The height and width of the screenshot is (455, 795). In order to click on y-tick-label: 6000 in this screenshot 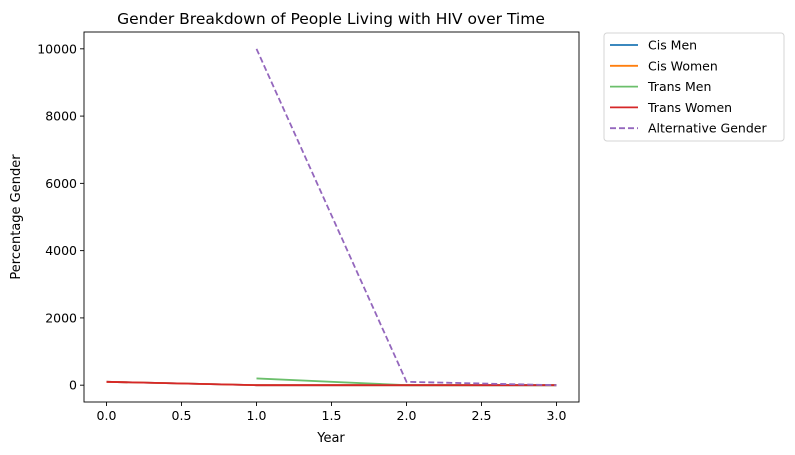, I will do `click(61, 183)`.